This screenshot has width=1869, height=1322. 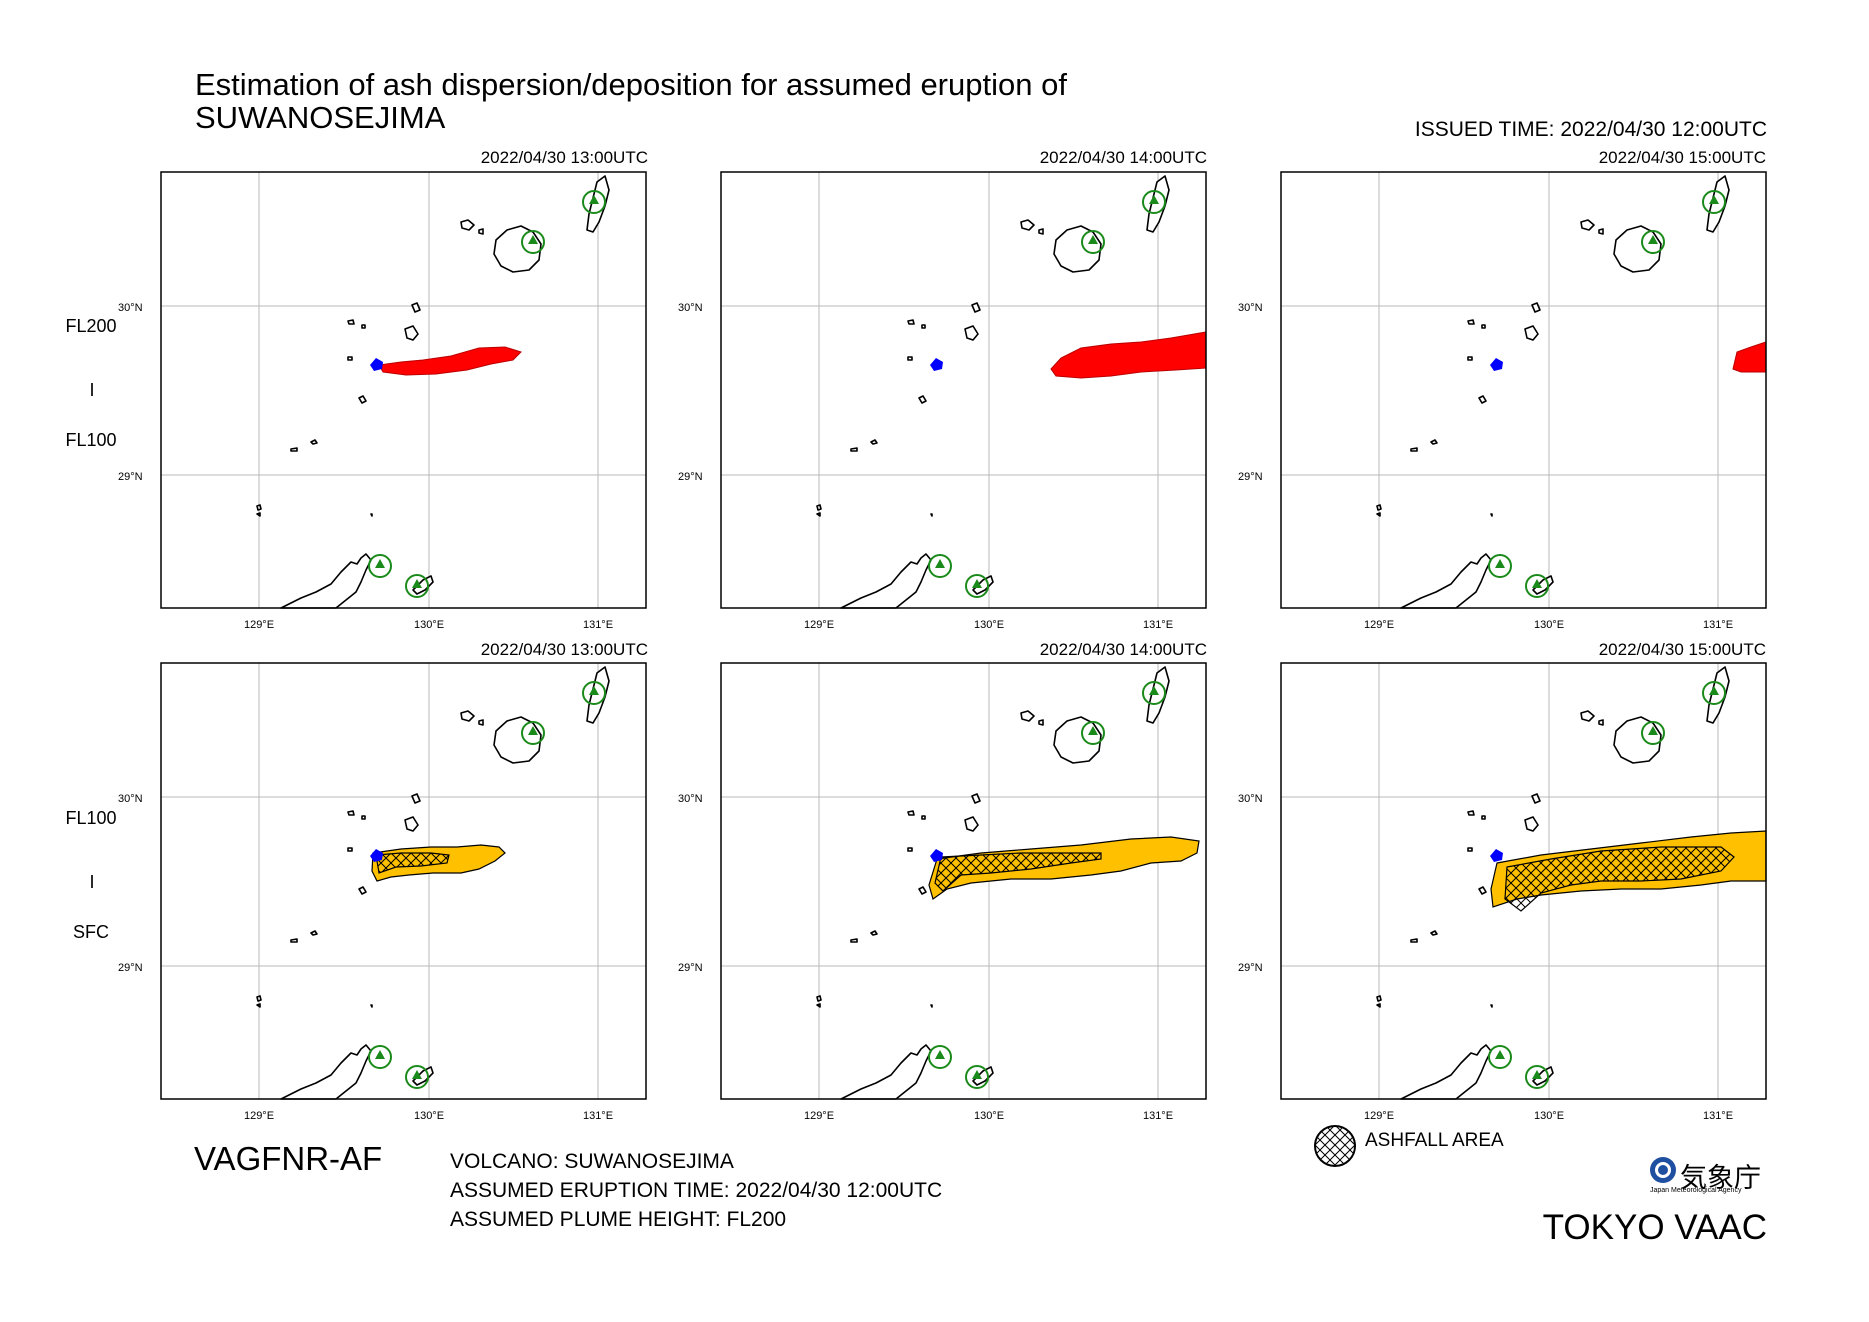 I want to click on map-panel-r1c2, so click(x=963, y=390).